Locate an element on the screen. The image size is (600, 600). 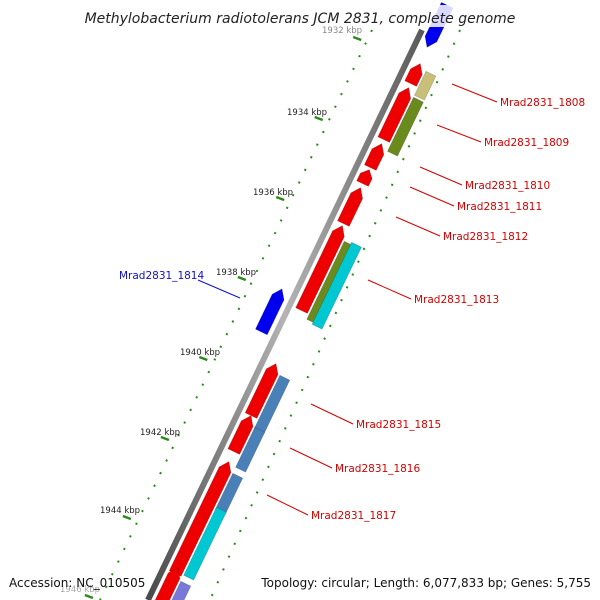
gene-feature-bottom-red is located at coordinates (167, 583).